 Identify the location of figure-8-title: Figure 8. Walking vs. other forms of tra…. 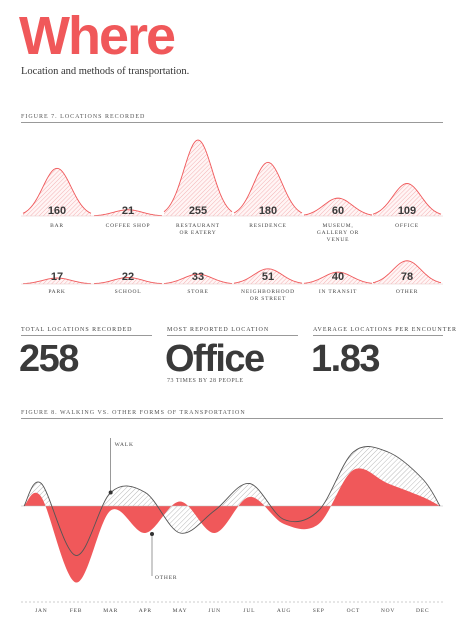
(133, 413).